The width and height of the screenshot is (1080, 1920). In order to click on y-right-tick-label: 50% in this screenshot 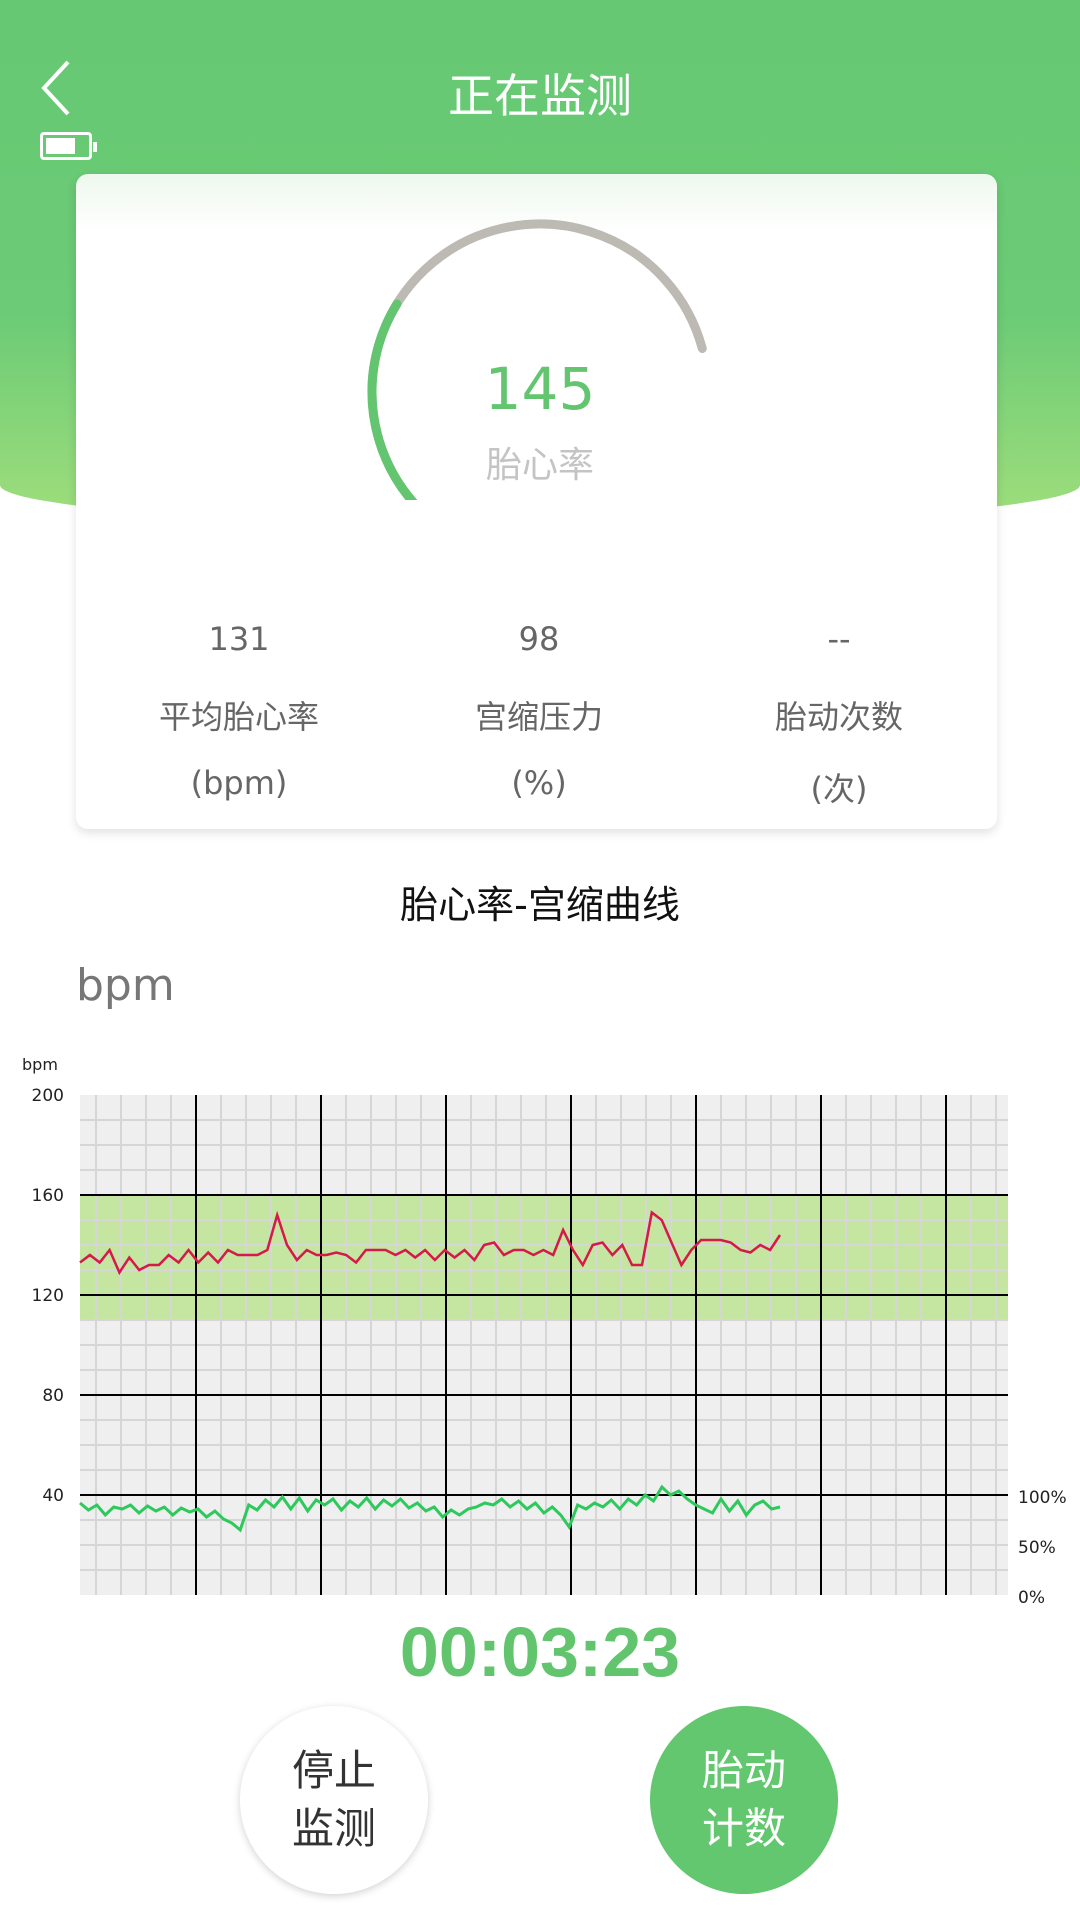, I will do `click(1037, 1548)`.